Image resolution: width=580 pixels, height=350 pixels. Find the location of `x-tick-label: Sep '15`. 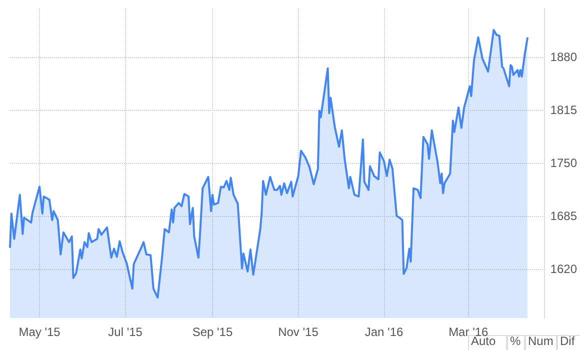

x-tick-label: Sep '15 is located at coordinates (212, 332).